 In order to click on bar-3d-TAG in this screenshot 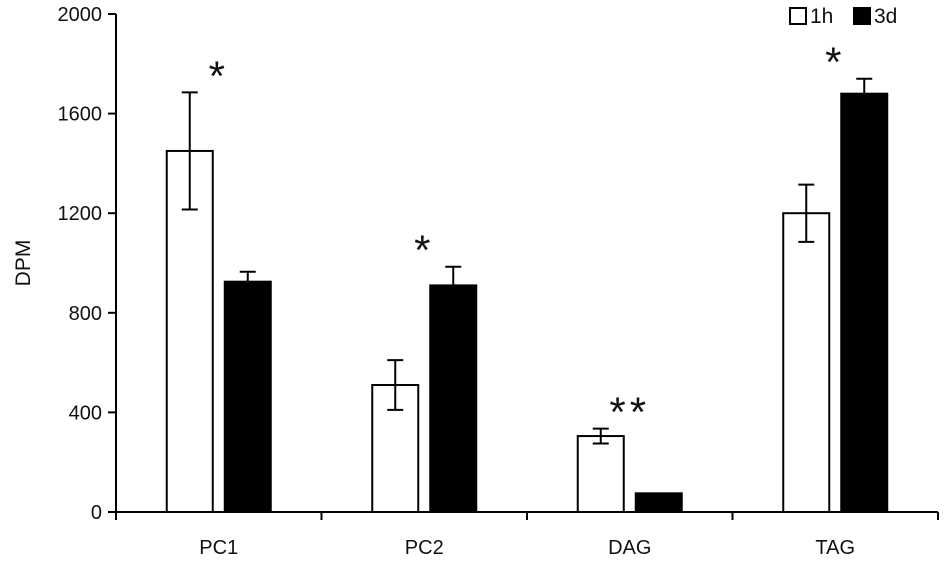, I will do `click(864, 303)`.